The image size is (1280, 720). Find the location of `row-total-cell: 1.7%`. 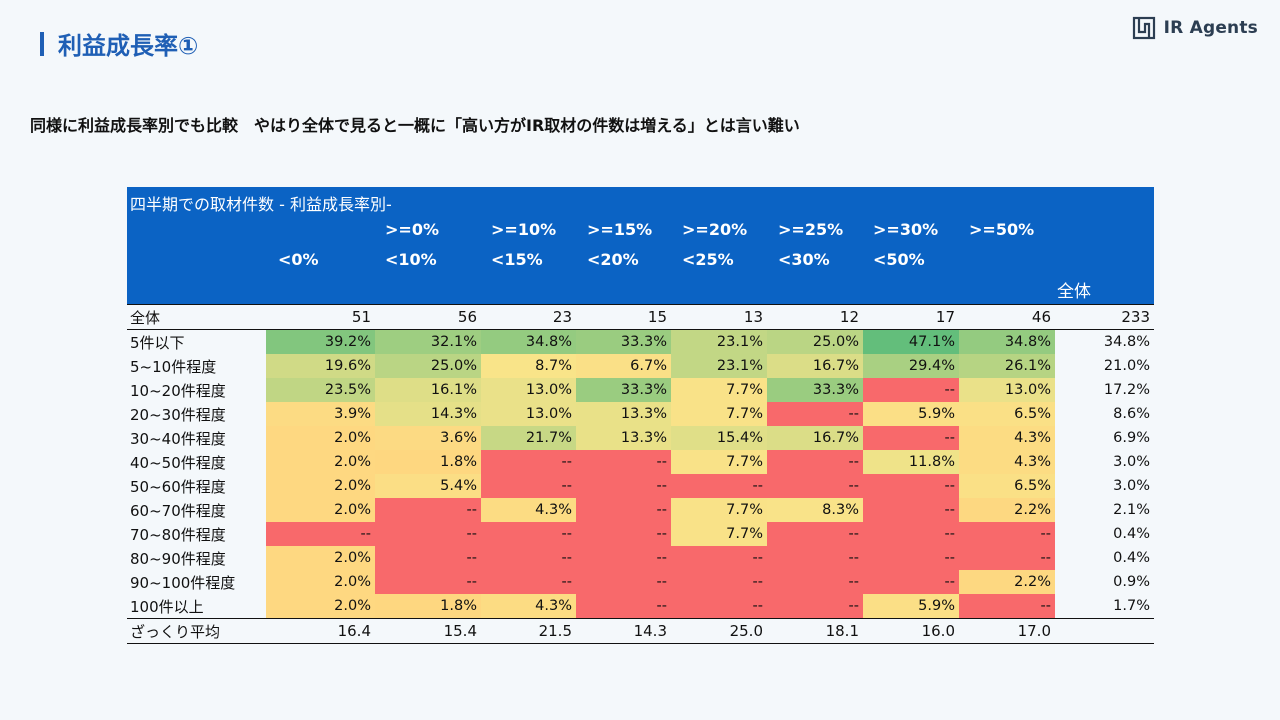

row-total-cell: 1.7% is located at coordinates (1131, 606).